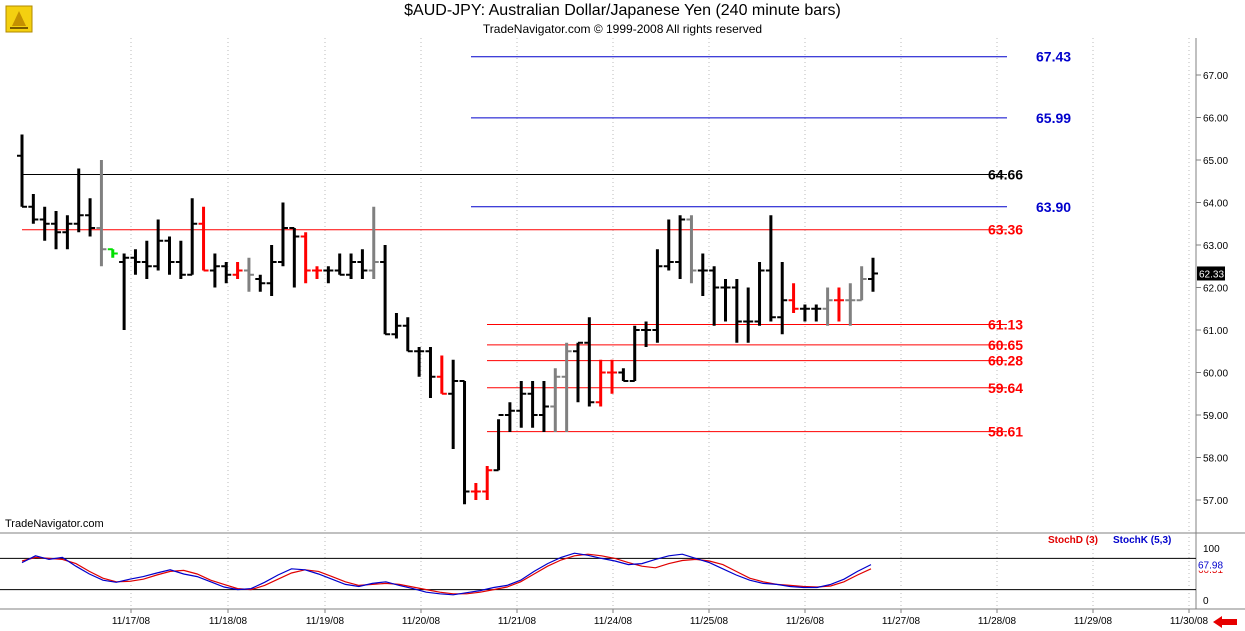 Image resolution: width=1245 pixels, height=631 pixels. Describe the element at coordinates (1215, 289) in the screenshot. I see `y-tick-label: 62.00` at that location.